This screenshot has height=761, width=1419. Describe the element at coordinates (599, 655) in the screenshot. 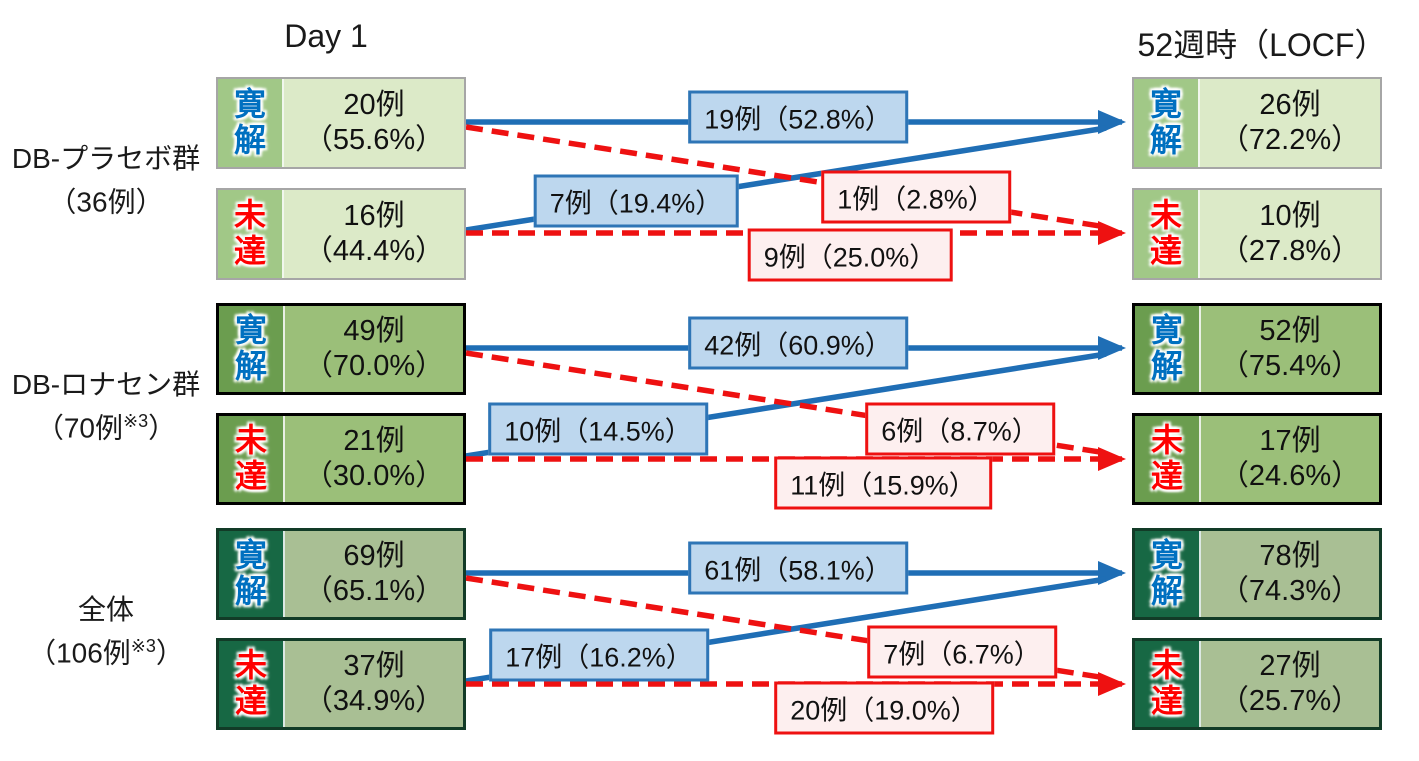

I see `flow-label-na-to-rem: 17例（16.2%）` at that location.